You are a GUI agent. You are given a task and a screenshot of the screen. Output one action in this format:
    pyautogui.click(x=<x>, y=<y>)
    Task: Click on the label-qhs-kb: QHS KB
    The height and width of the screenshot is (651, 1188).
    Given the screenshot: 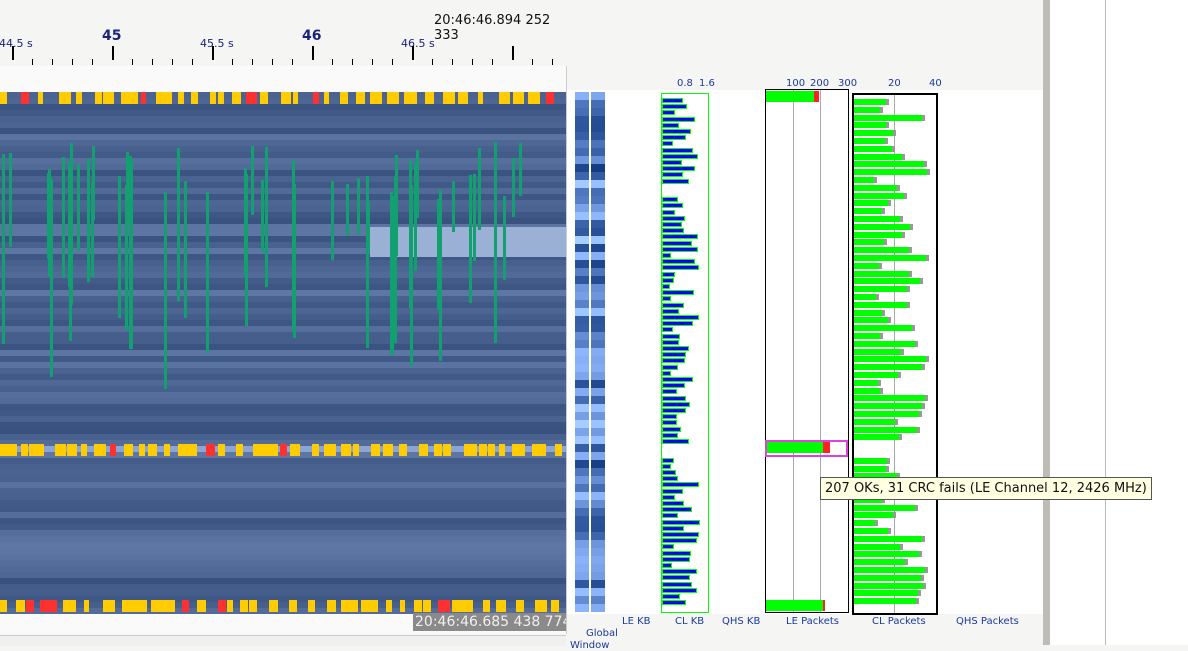 What is the action you would take?
    pyautogui.click(x=741, y=621)
    